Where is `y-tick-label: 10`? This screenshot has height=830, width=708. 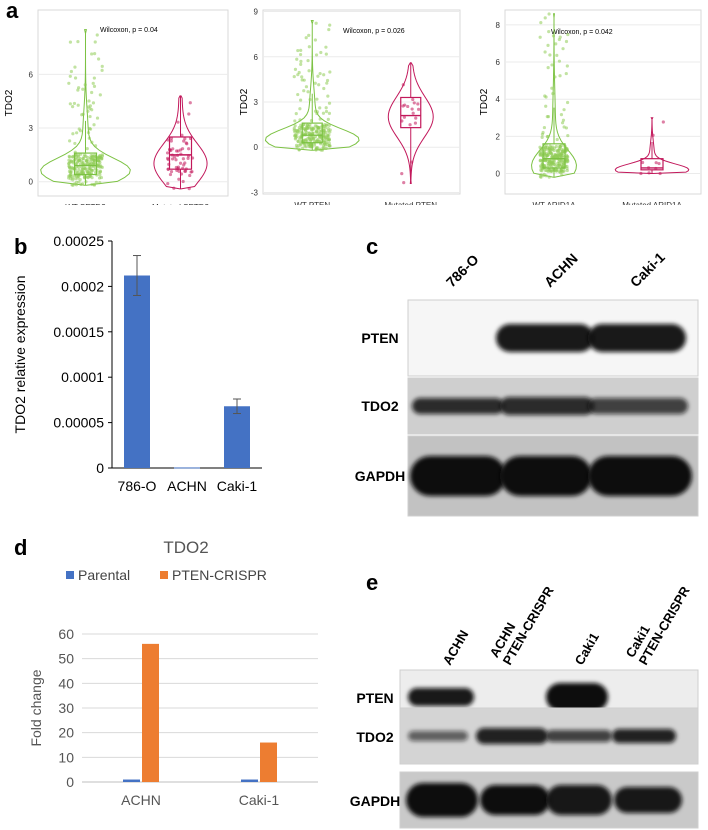
y-tick-label: 10 is located at coordinates (66, 757).